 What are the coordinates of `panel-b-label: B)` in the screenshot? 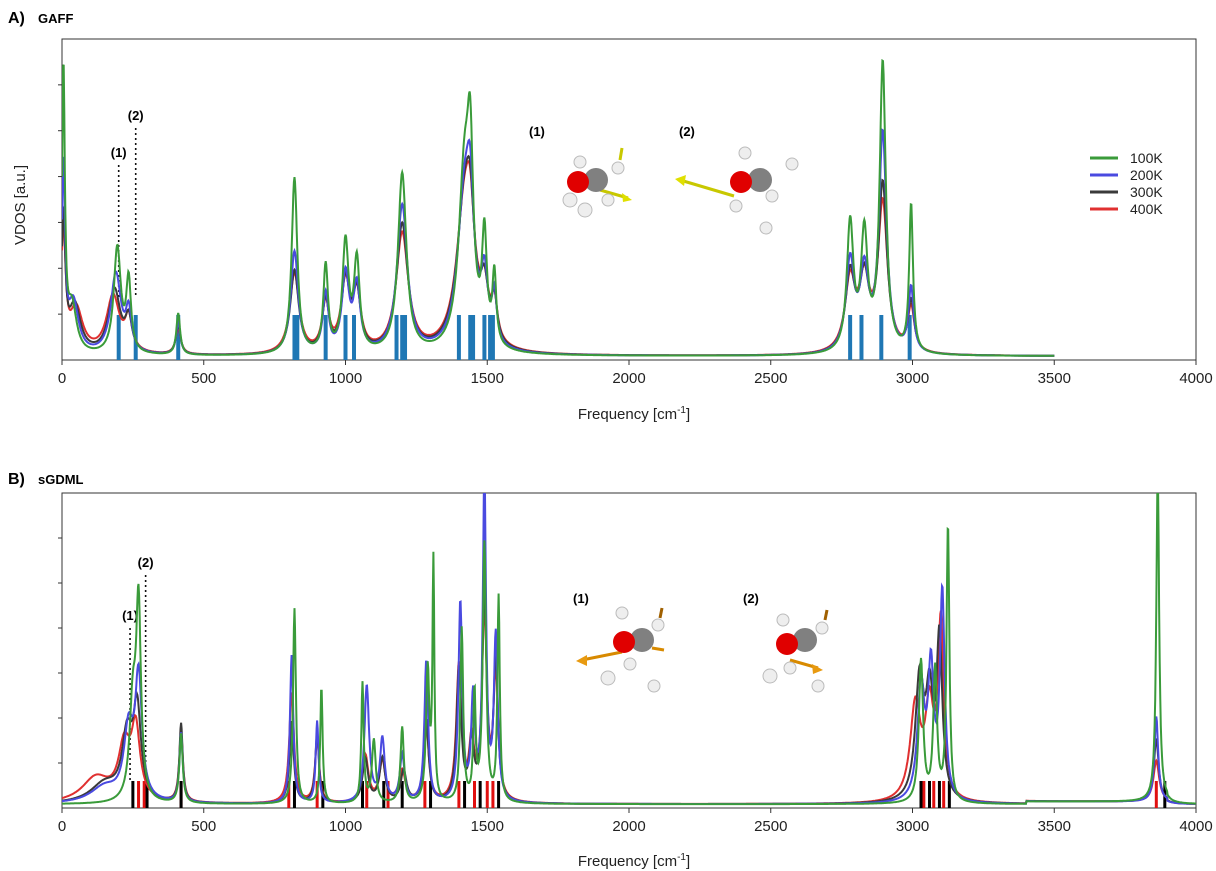 It's located at (16, 479).